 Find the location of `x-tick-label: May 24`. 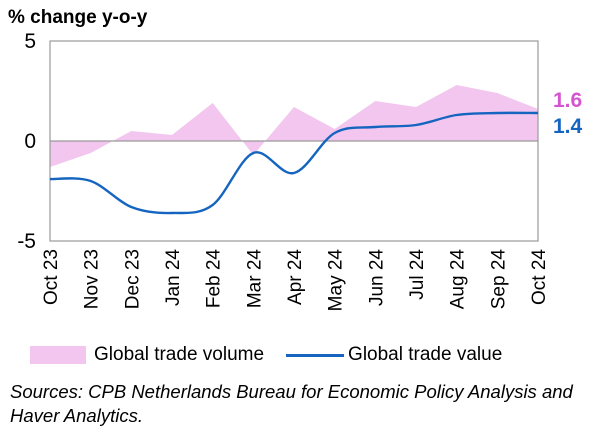

x-tick-label: May 24 is located at coordinates (336, 280).